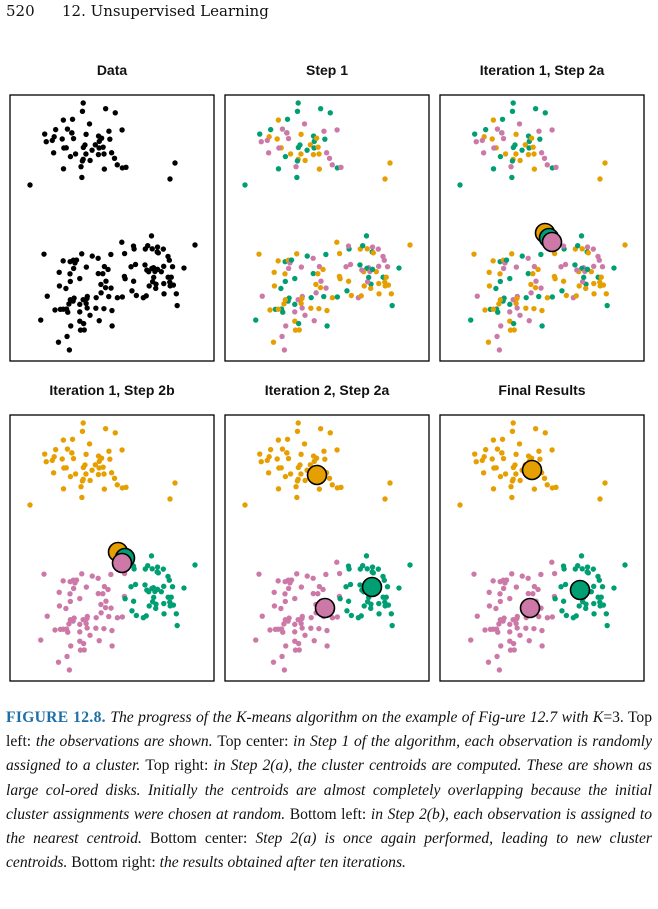  I want to click on cluster-centroid, so click(372, 587).